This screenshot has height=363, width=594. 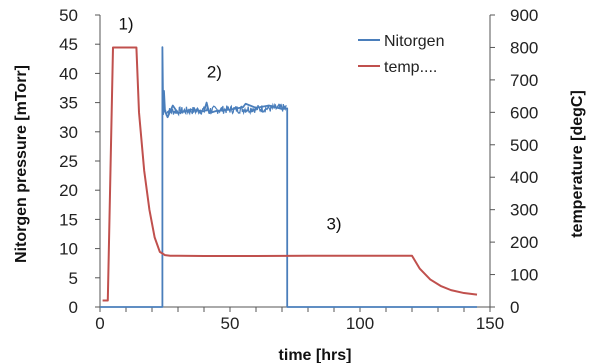 What do you see at coordinates (68, 249) in the screenshot?
I see `y-left-tick-label: 10` at bounding box center [68, 249].